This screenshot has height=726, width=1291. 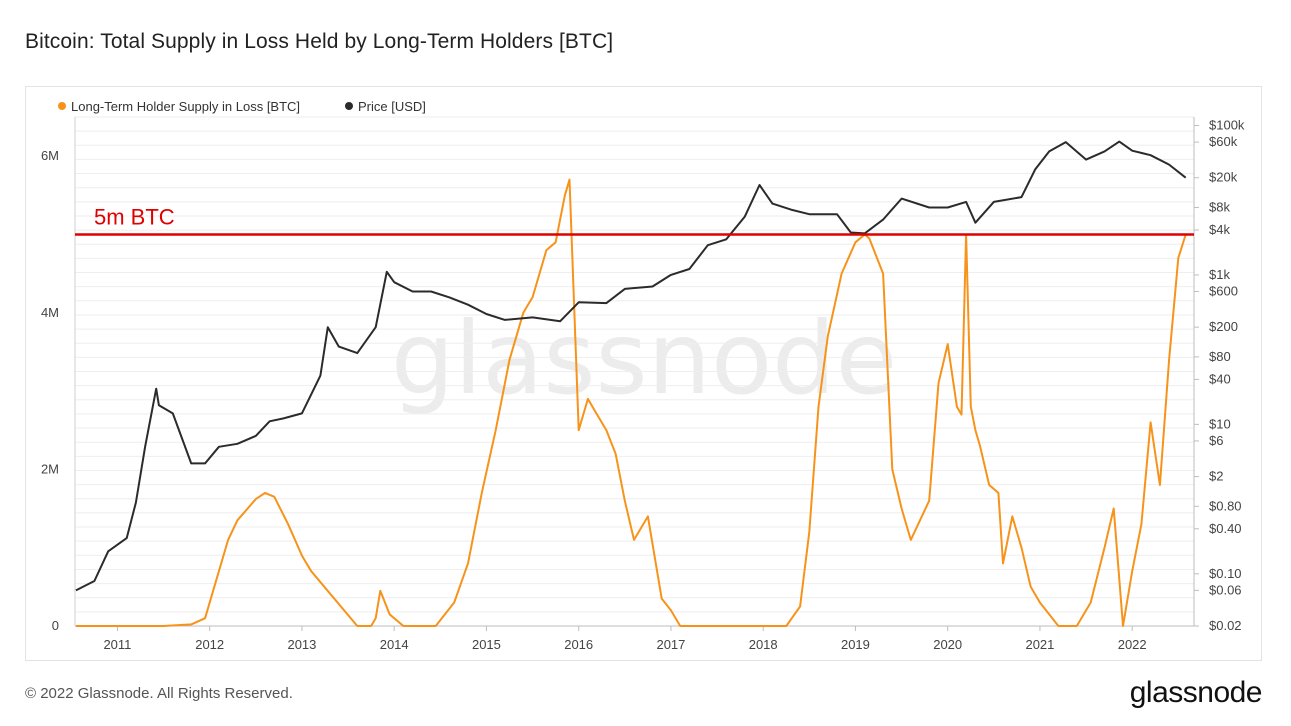 What do you see at coordinates (486, 644) in the screenshot?
I see `x-tick-label: 2015` at bounding box center [486, 644].